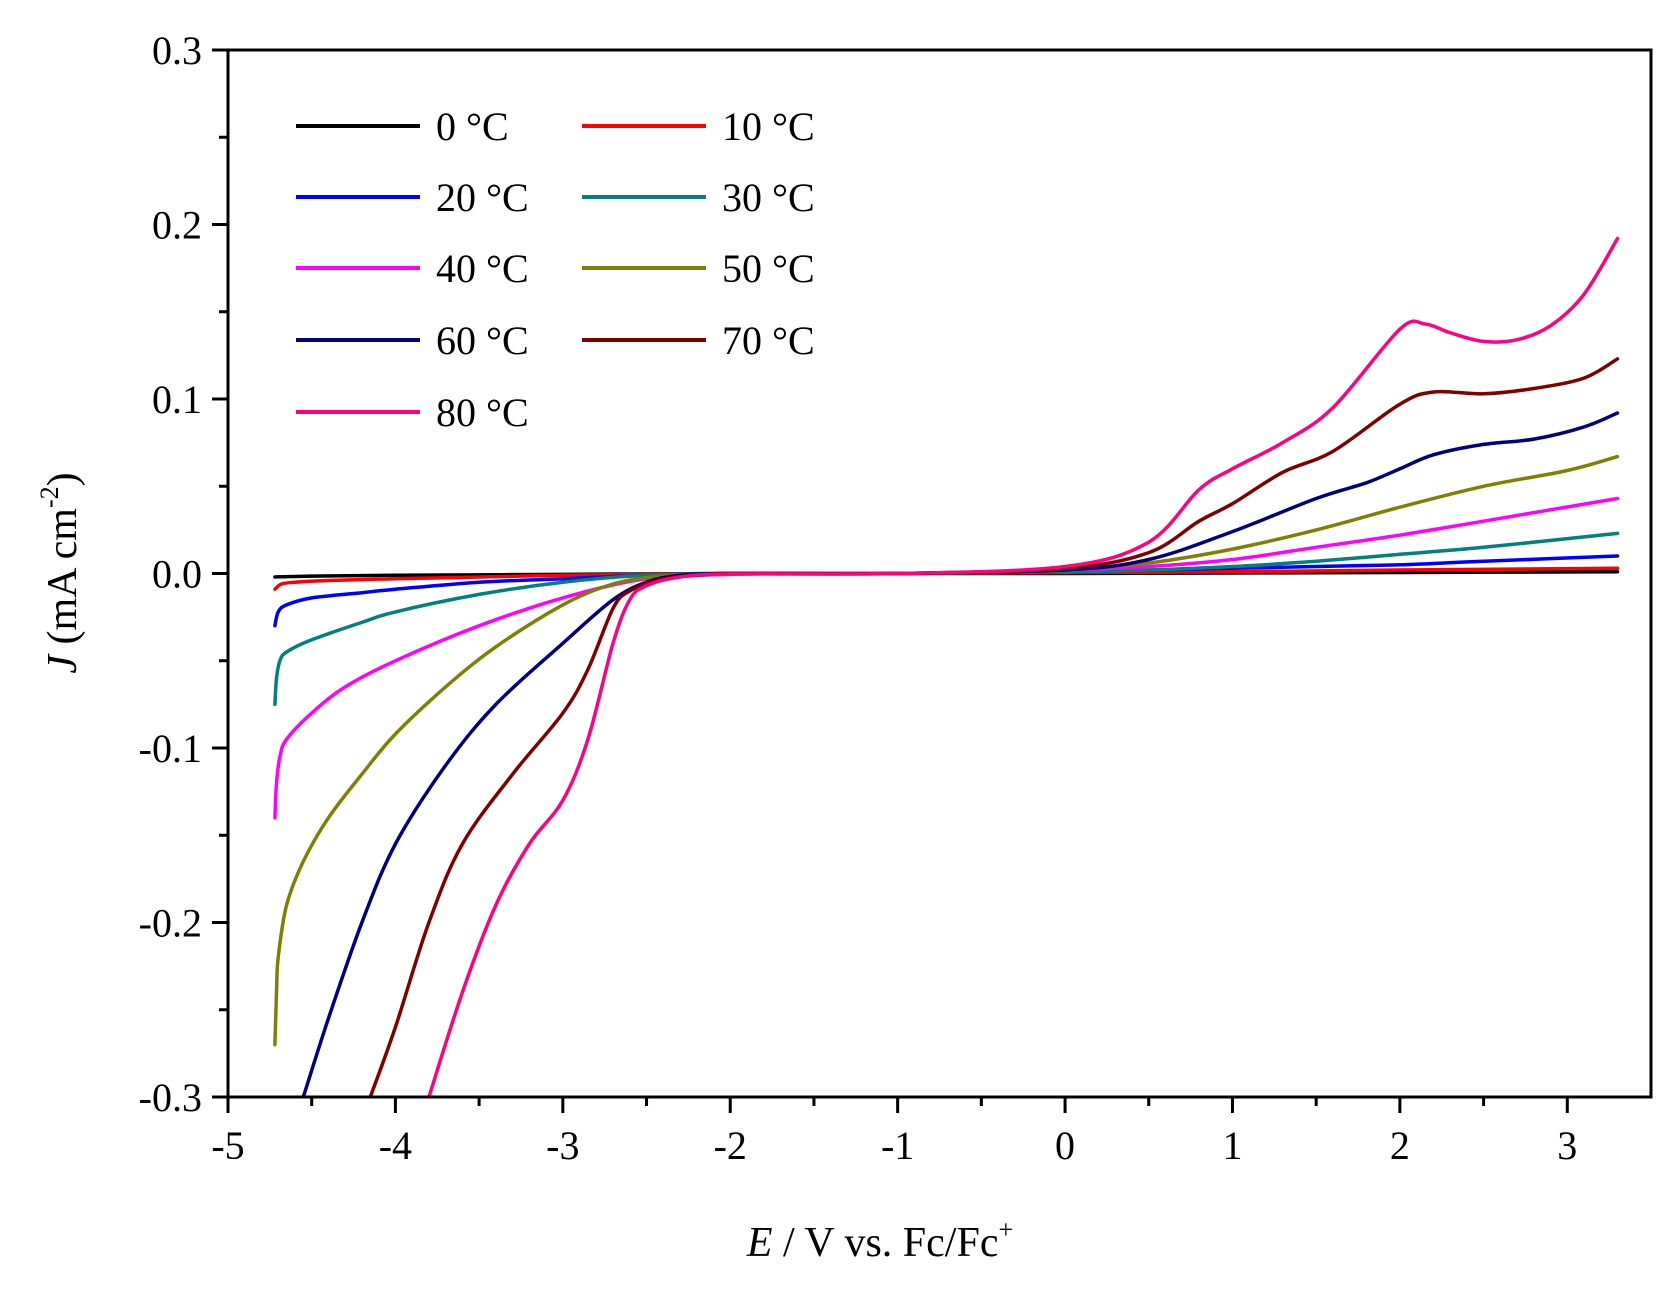 The height and width of the screenshot is (1293, 1679). I want to click on y-axis-title: J (mA cm-2), so click(60, 572).